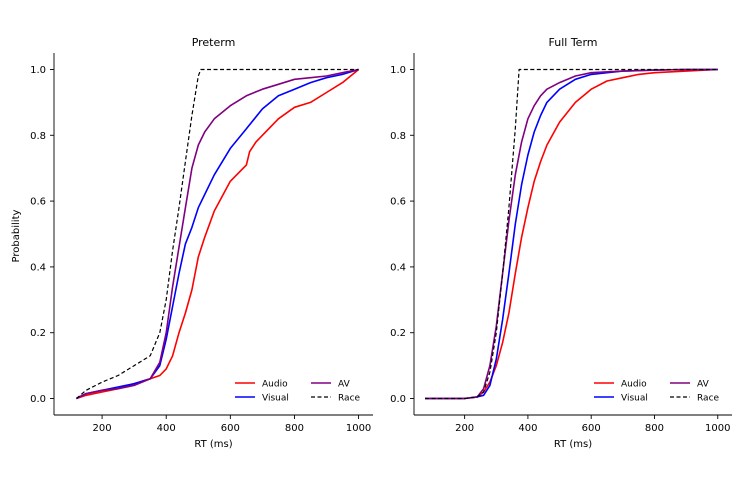  I want to click on panel-2-x-tick-label: 600, so click(591, 428).